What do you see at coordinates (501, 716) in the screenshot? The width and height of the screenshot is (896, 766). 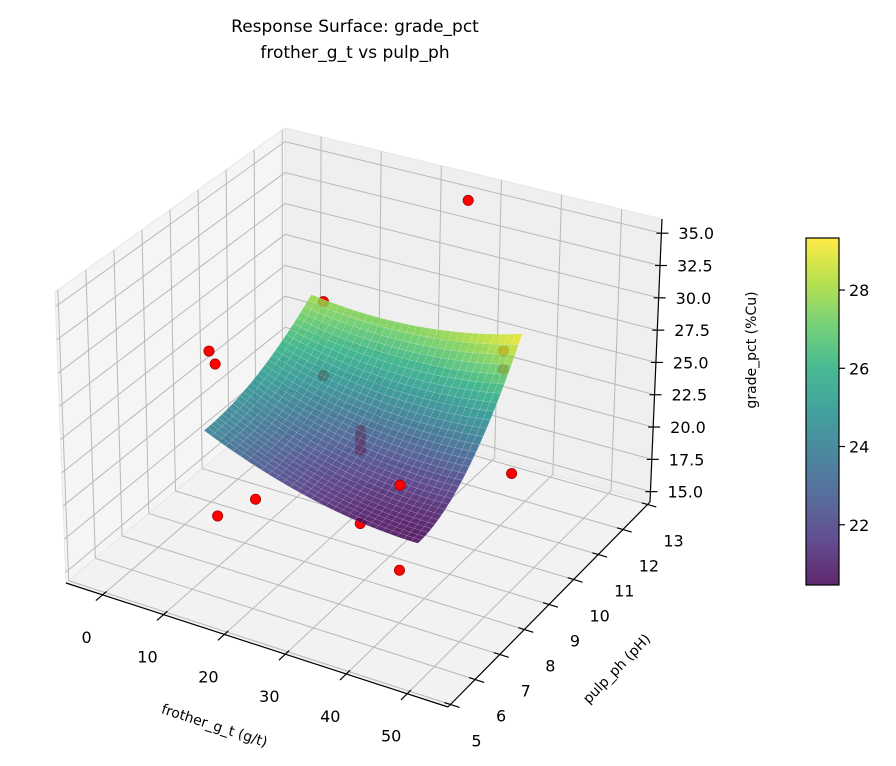 I see `y-tick-label: 6` at bounding box center [501, 716].